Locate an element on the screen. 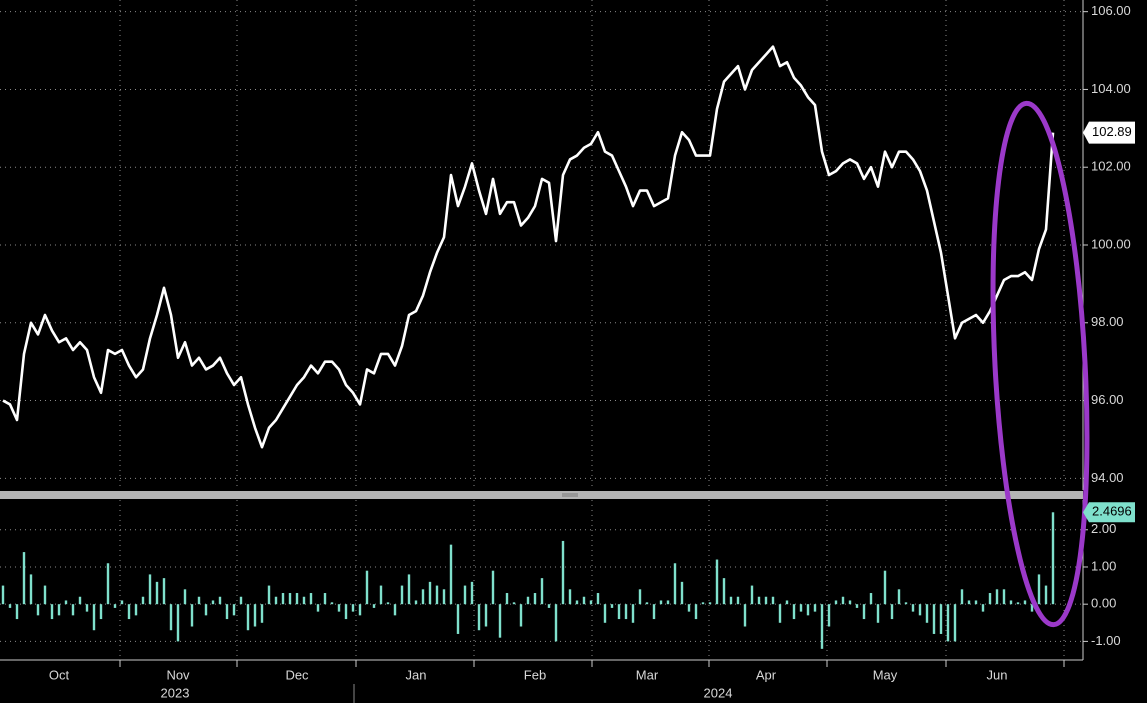 This screenshot has width=1147, height=703. x-tick-label: Dec is located at coordinates (297, 674).